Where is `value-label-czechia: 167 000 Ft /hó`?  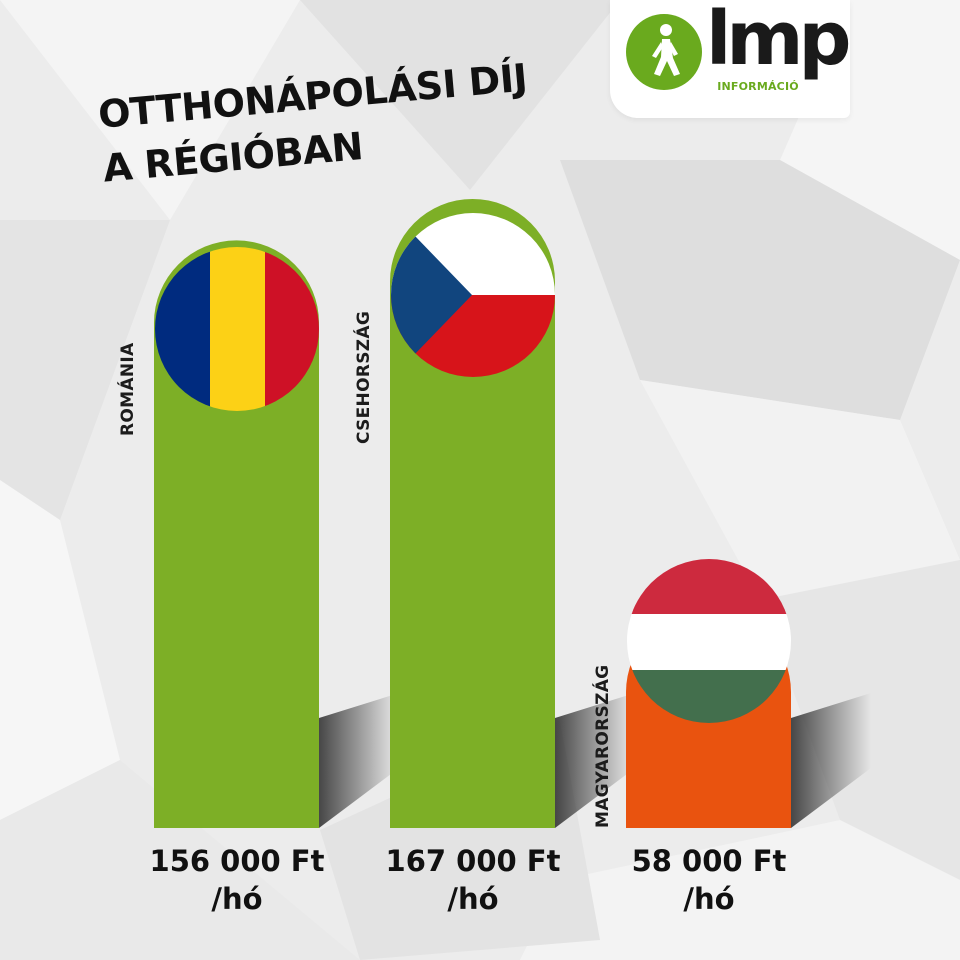
value-label-czechia: 167 000 Ft /hó is located at coordinates (473, 880).